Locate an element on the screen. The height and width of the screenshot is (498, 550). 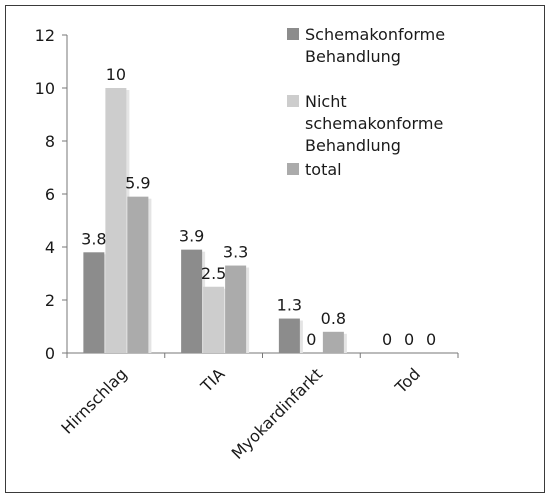
legend-label: total is located at coordinates (323, 169).